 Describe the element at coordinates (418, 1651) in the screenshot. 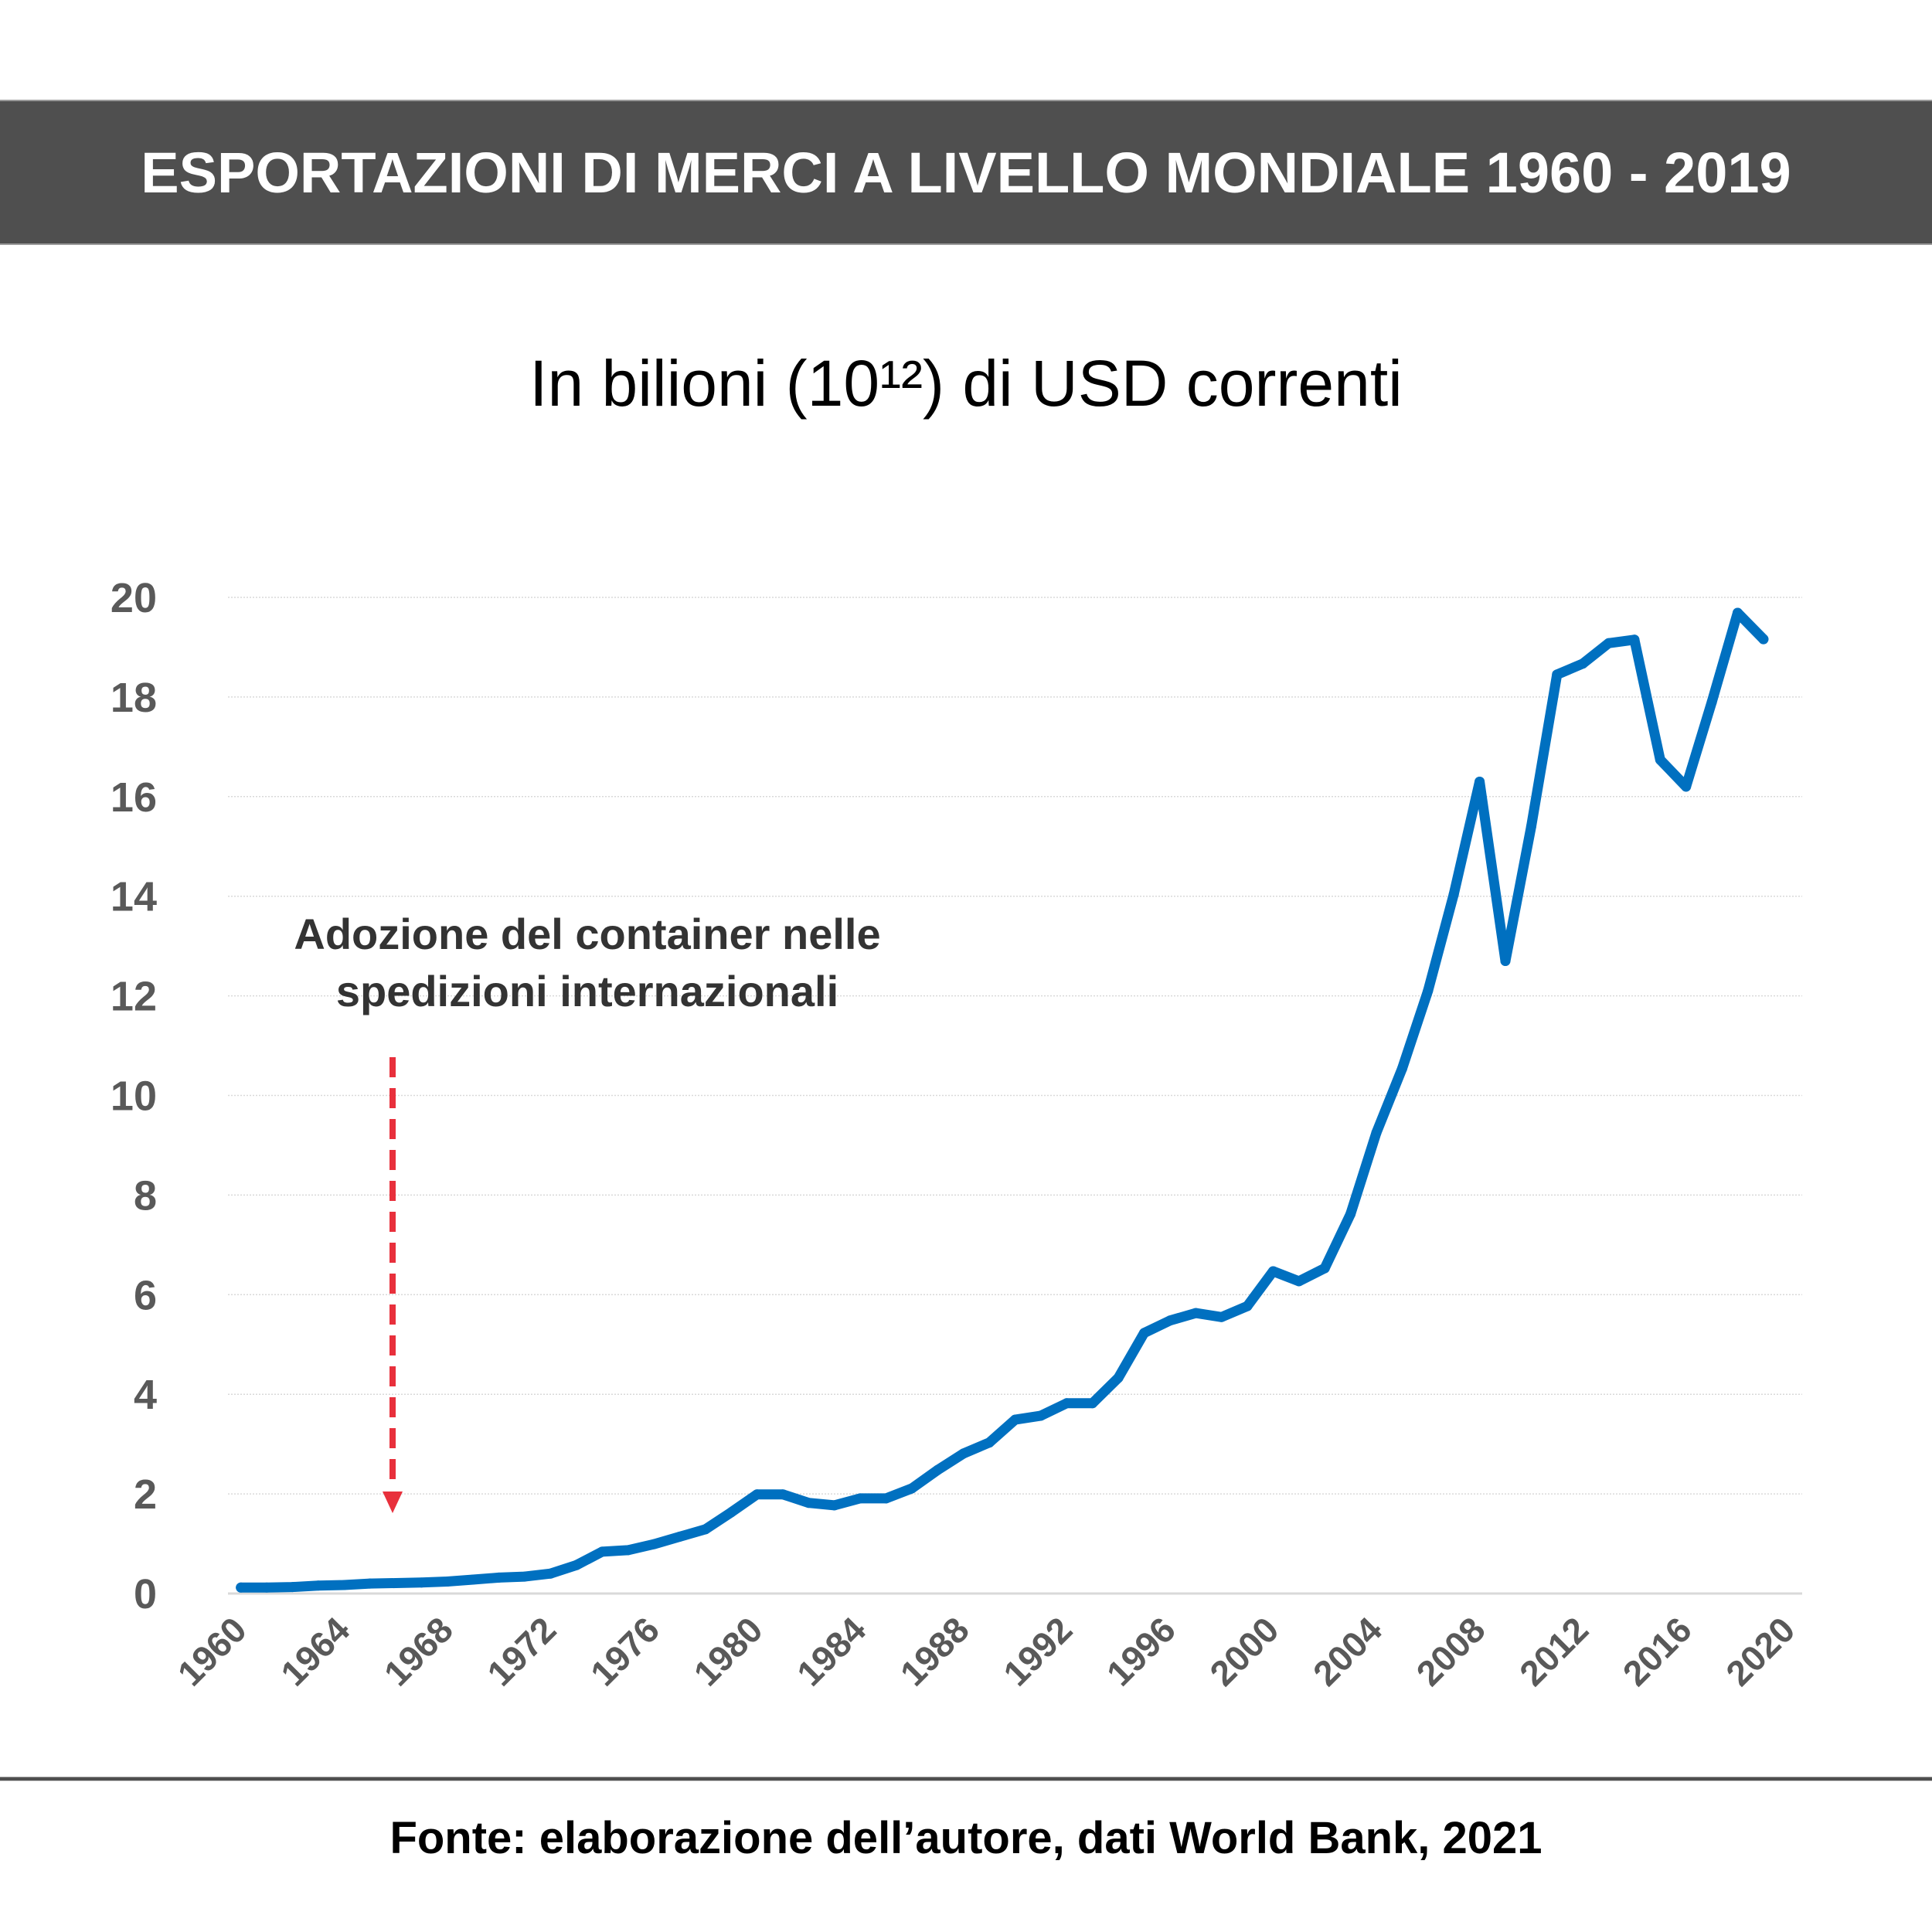

I see `x-tick-label: 1968` at that location.